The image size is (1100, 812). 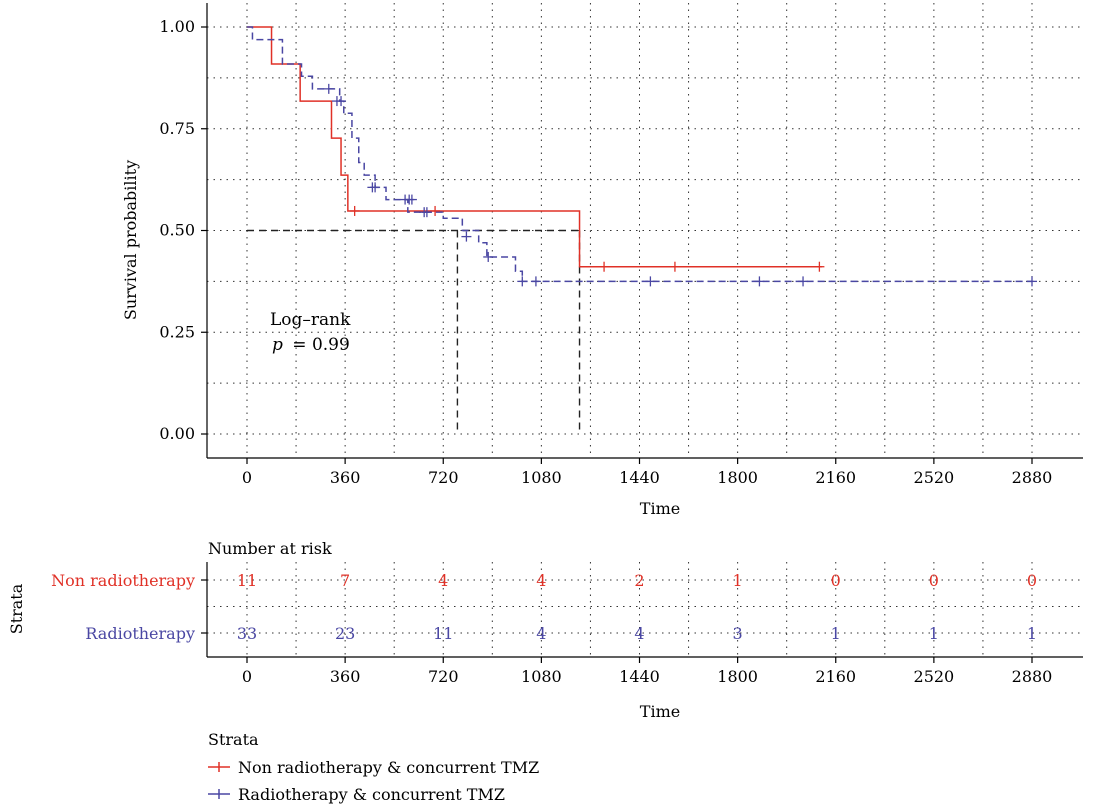 What do you see at coordinates (345, 633) in the screenshot?
I see `risk-value: 23` at bounding box center [345, 633].